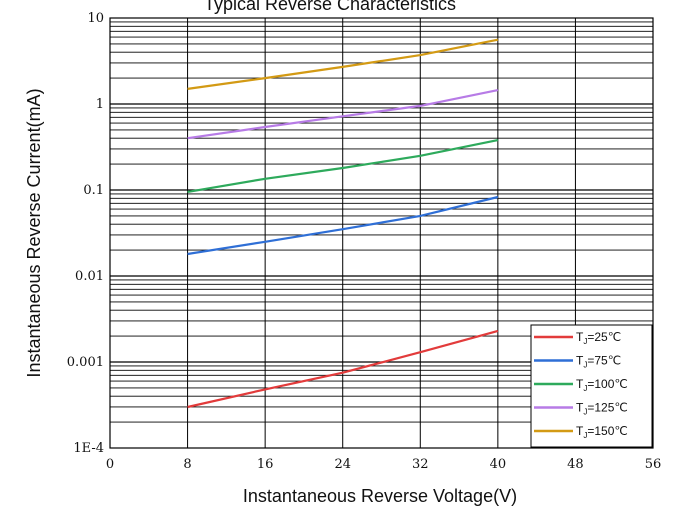  Describe the element at coordinates (380, 496) in the screenshot. I see `x-axis-label: Instantaneous Reverse Voltage(V)` at that location.